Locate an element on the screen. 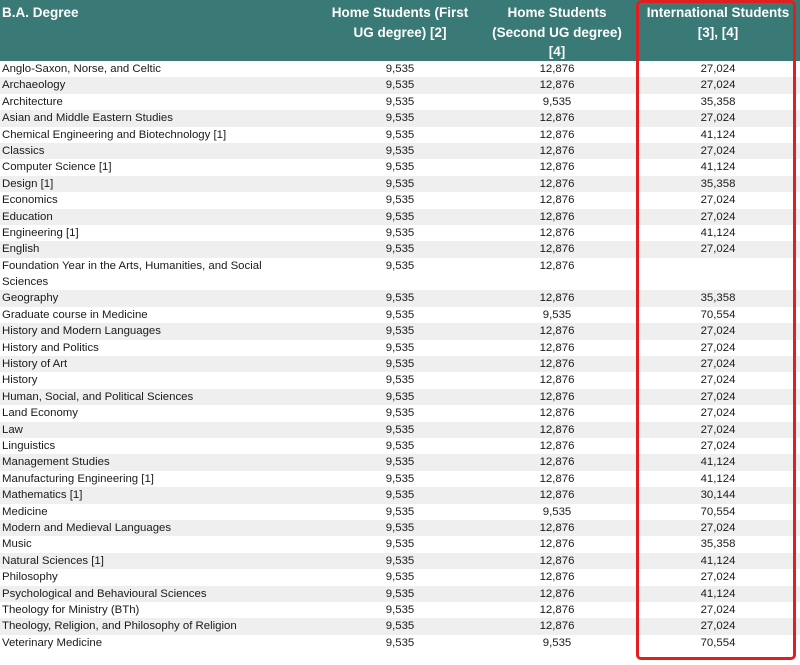 The image size is (800, 665). row-degree-name: Music is located at coordinates (17, 544).